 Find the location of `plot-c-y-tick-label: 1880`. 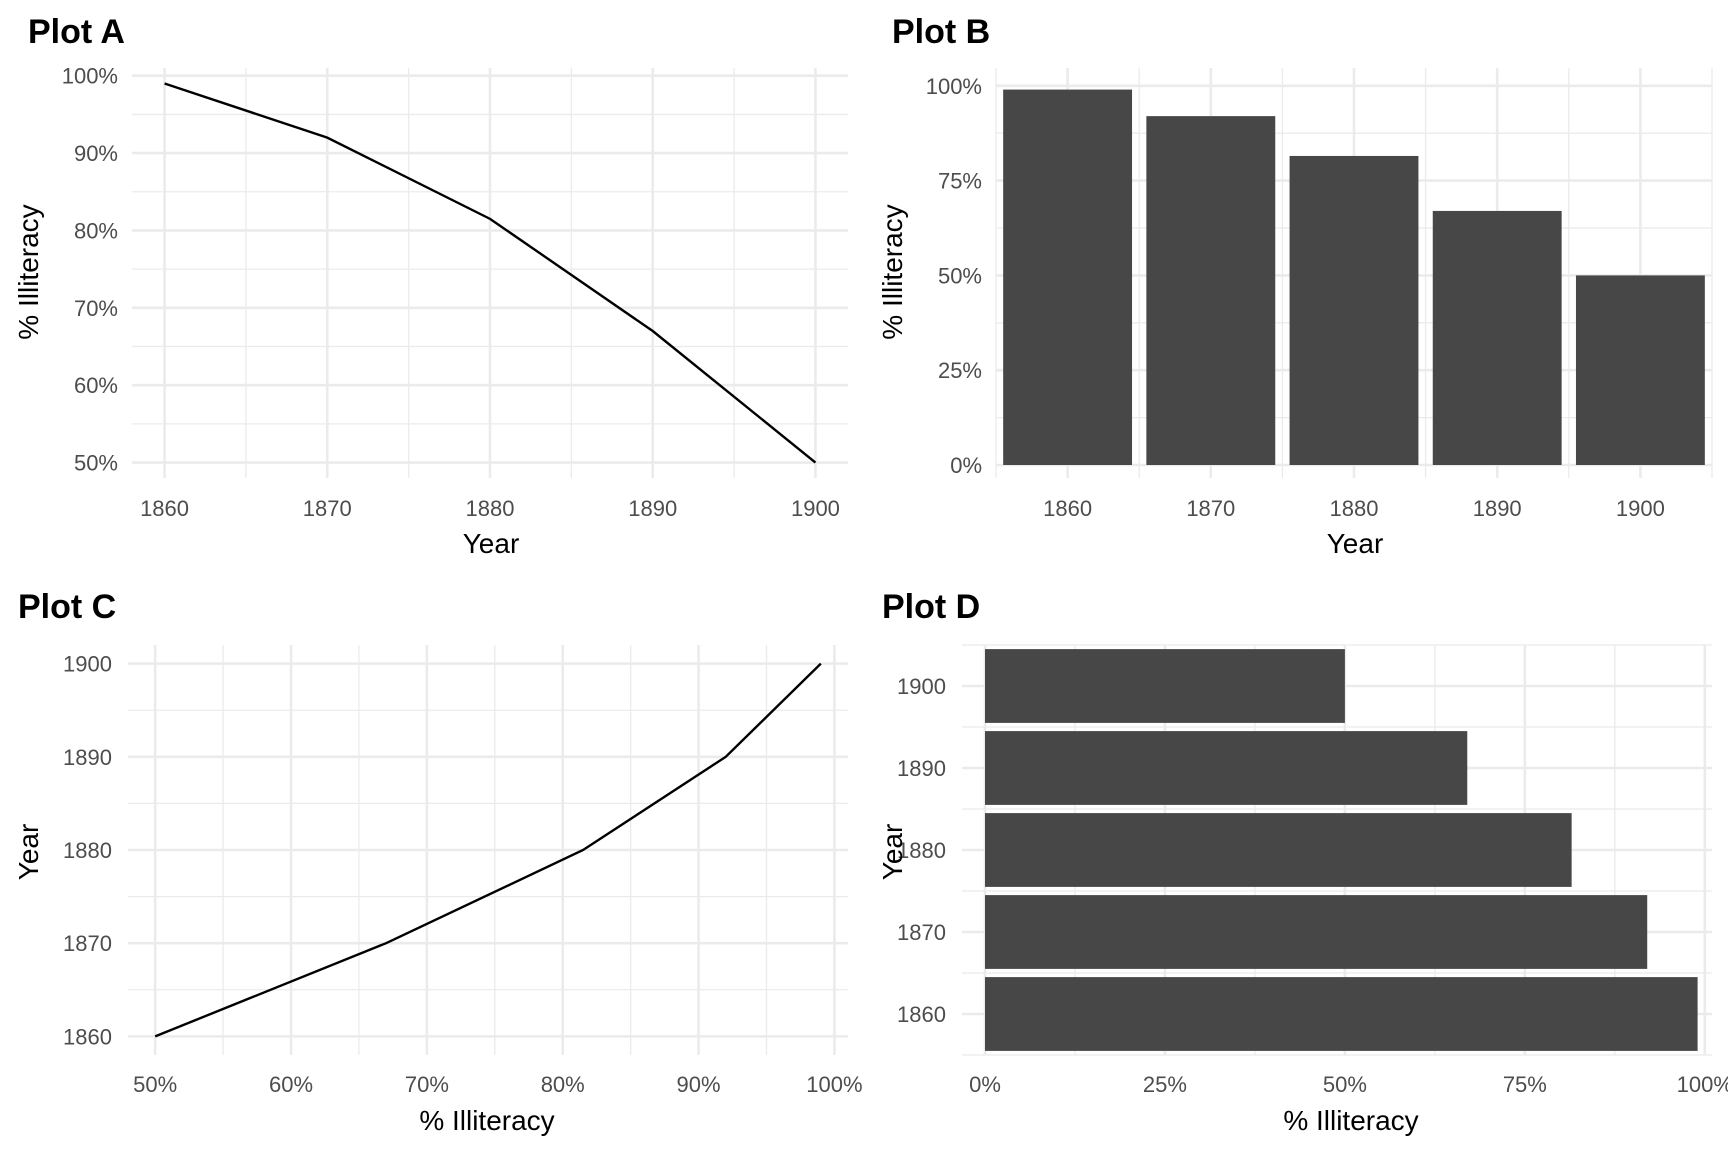

plot-c-y-tick-label: 1880 is located at coordinates (87, 850).